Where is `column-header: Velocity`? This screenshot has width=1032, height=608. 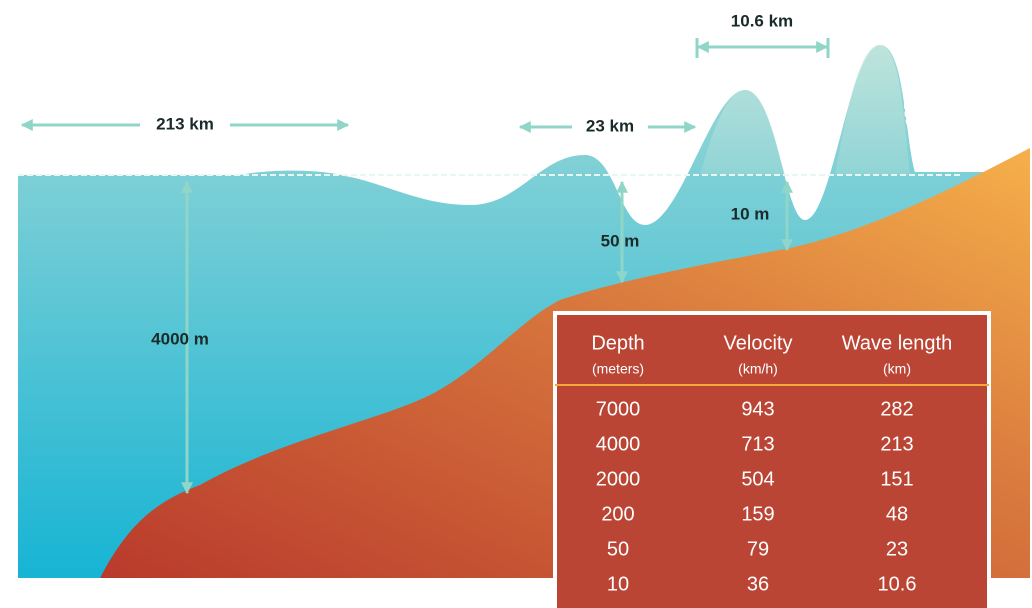 column-header: Velocity is located at coordinates (758, 343).